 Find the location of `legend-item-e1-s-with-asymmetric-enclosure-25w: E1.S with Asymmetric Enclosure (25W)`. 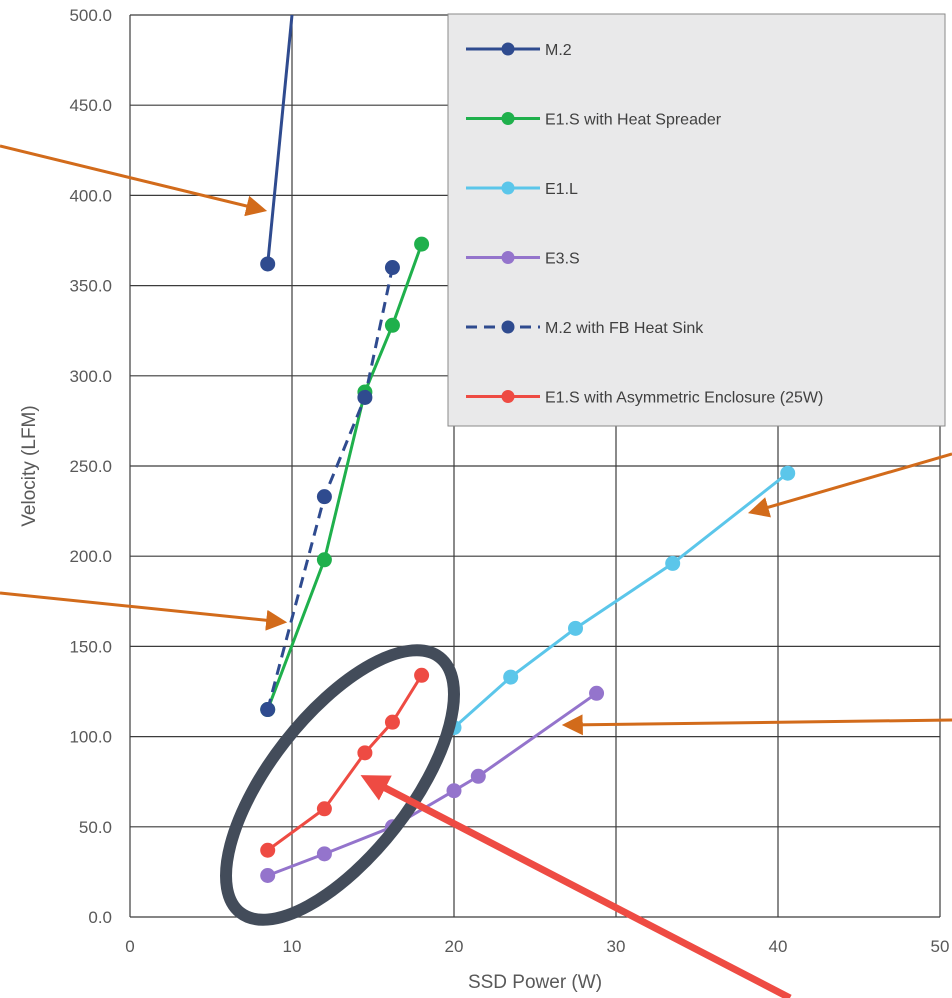

legend-item-e1-s-with-asymmetric-enclosure-25w: E1.S with Asymmetric Enclosure (25W) is located at coordinates (644, 398).